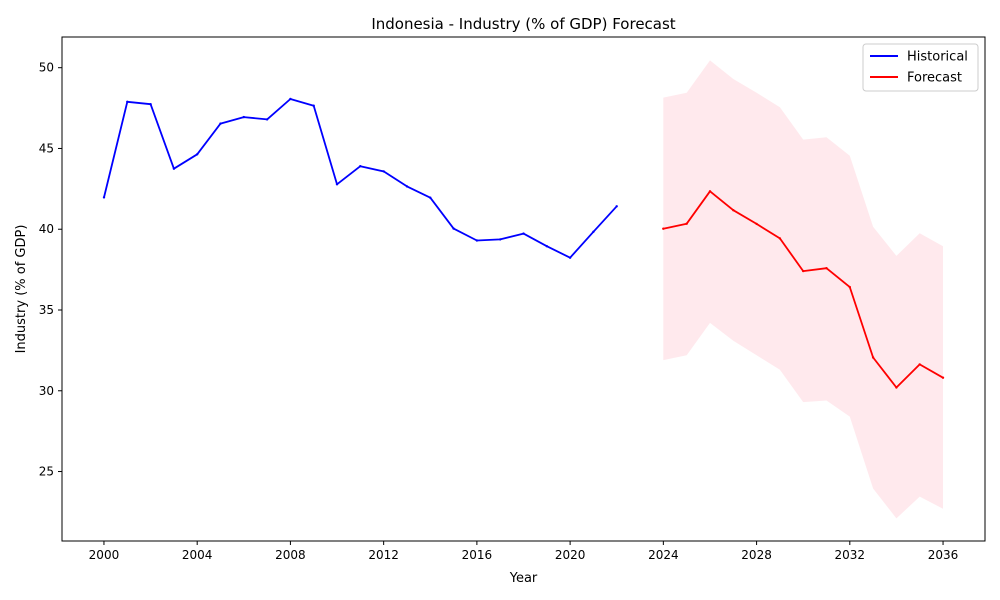 This screenshot has width=1000, height=600. I want to click on y-tick-label: 45, so click(46, 148).